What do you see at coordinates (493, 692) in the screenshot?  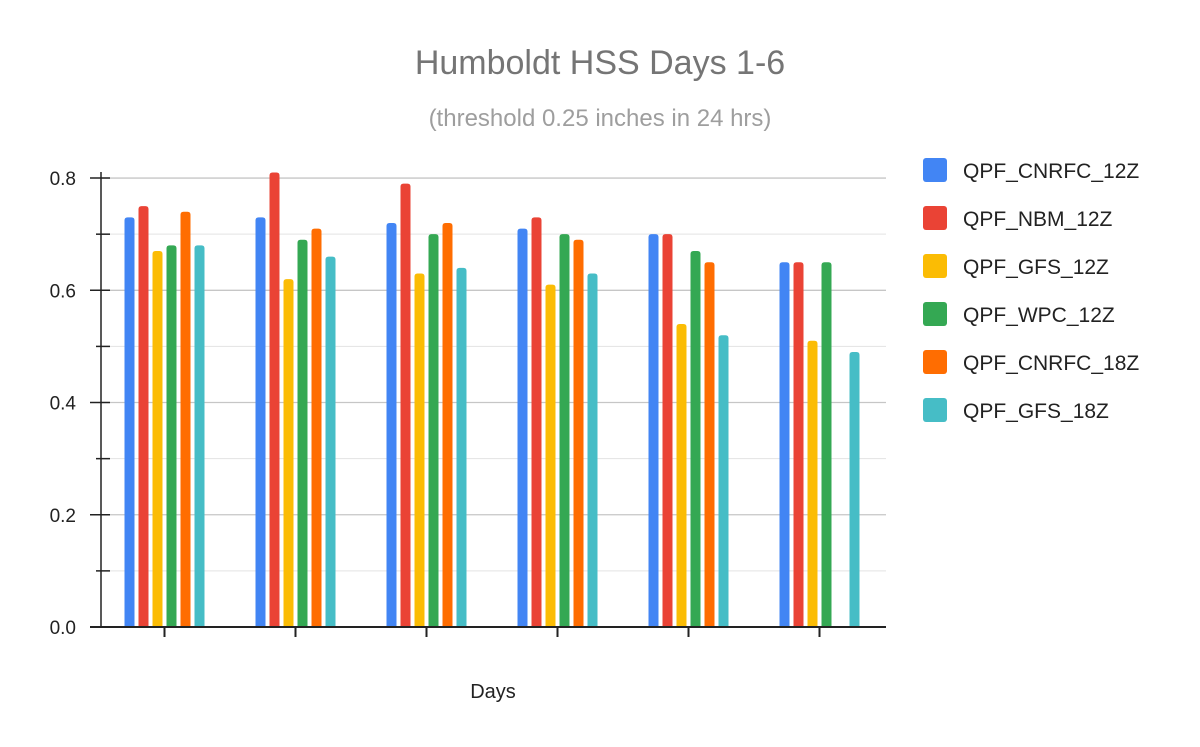 I see `x-axis-label: Days` at bounding box center [493, 692].